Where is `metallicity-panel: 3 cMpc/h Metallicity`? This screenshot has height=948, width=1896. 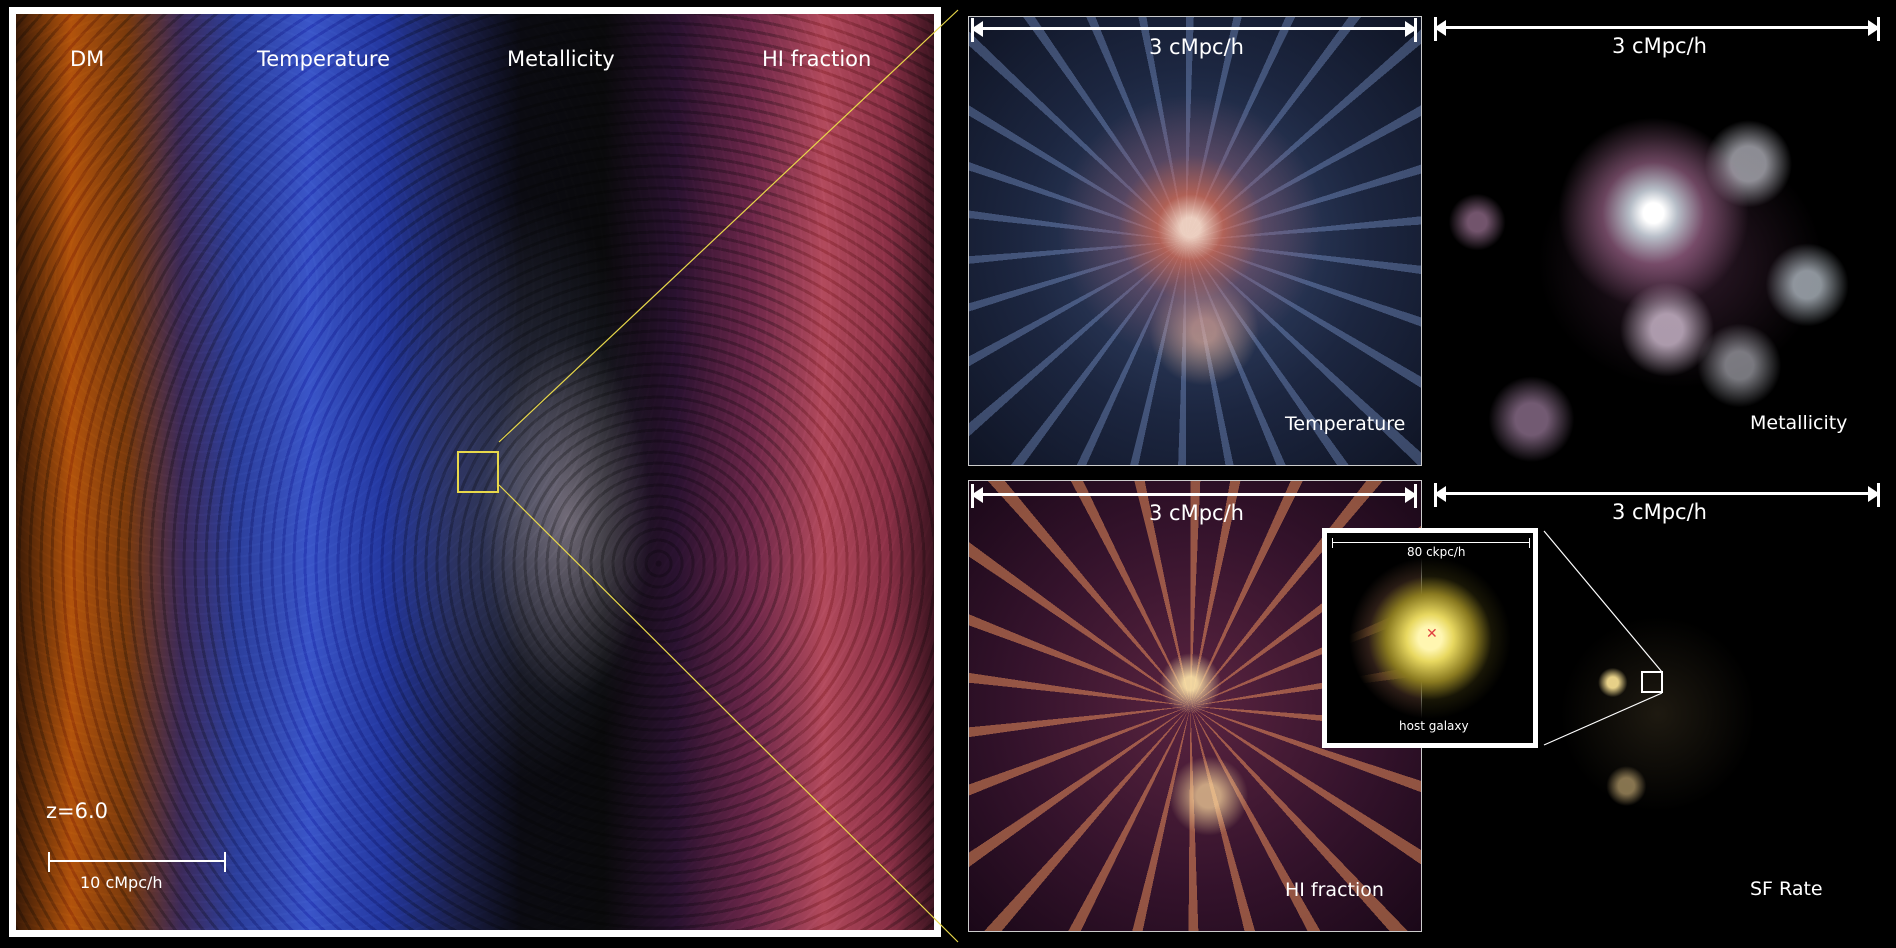
metallicity-panel: 3 cMpc/h Metallicity is located at coordinates (1658, 240).